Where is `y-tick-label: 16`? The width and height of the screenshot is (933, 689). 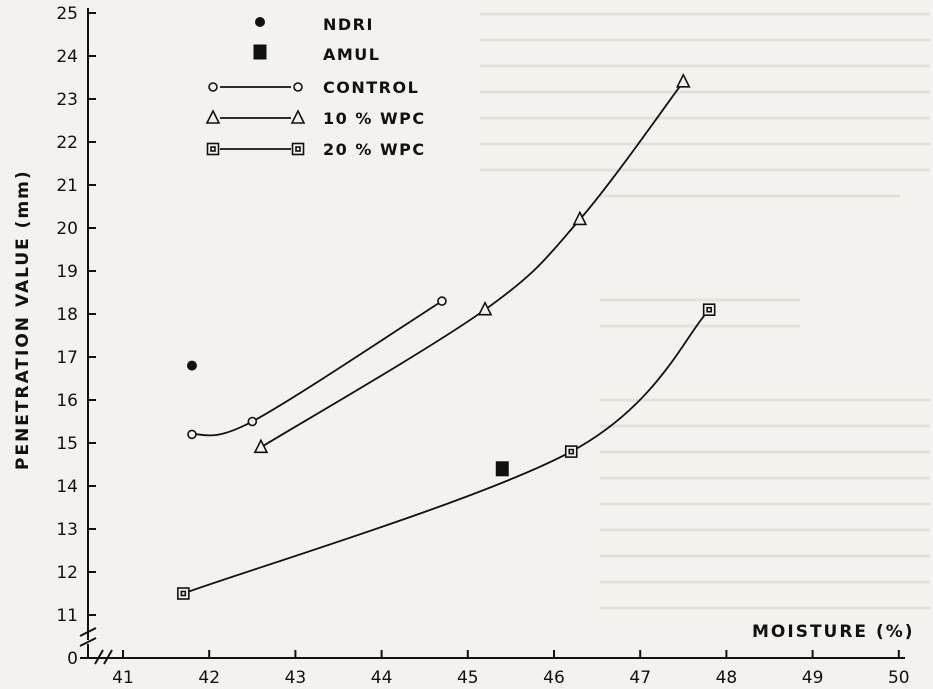
y-tick-label: 16 is located at coordinates (67, 401).